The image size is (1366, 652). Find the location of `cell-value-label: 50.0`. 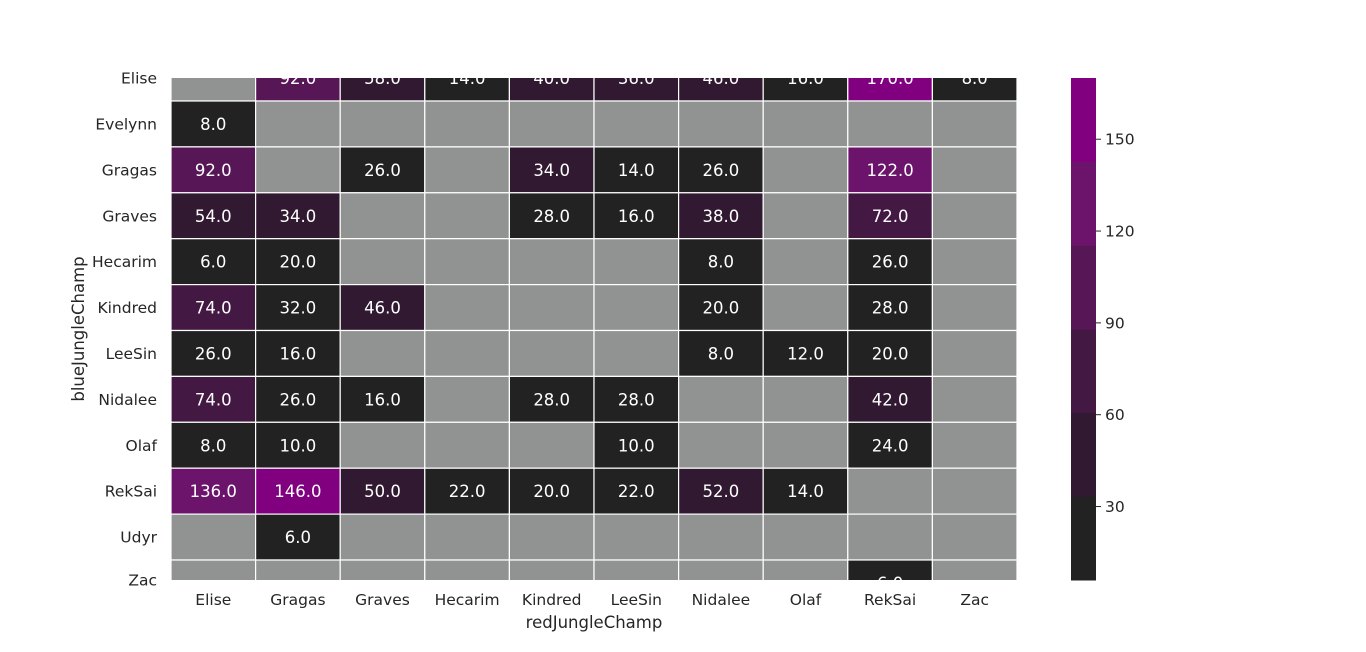

cell-value-label: 50.0 is located at coordinates (382, 491).